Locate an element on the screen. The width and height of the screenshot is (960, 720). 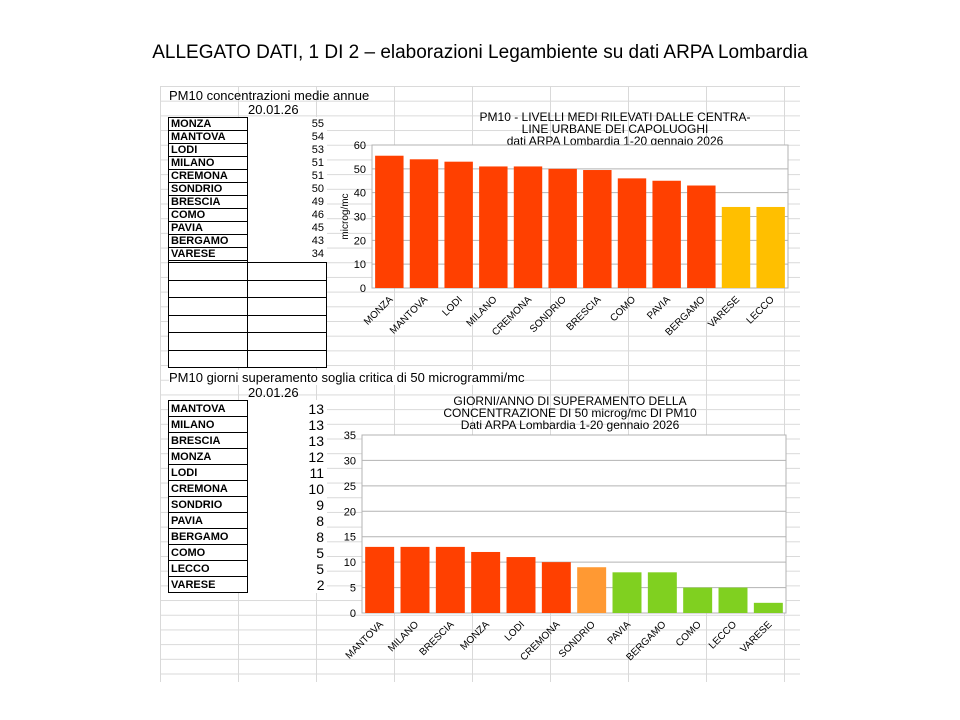
table-row: PAVIA 45 is located at coordinates (247, 228).